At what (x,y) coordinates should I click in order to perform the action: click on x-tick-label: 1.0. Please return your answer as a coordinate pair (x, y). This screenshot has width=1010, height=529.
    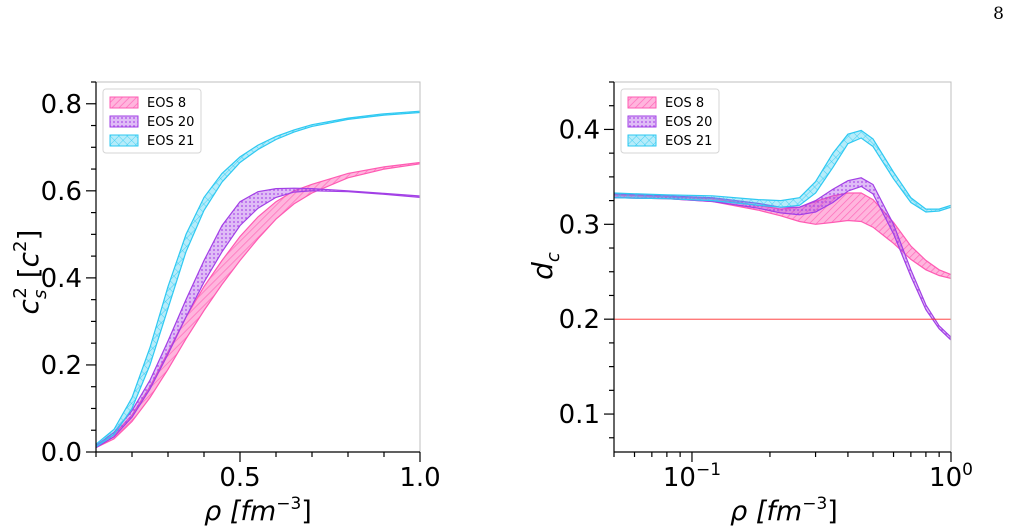
    Looking at the image, I should click on (419, 478).